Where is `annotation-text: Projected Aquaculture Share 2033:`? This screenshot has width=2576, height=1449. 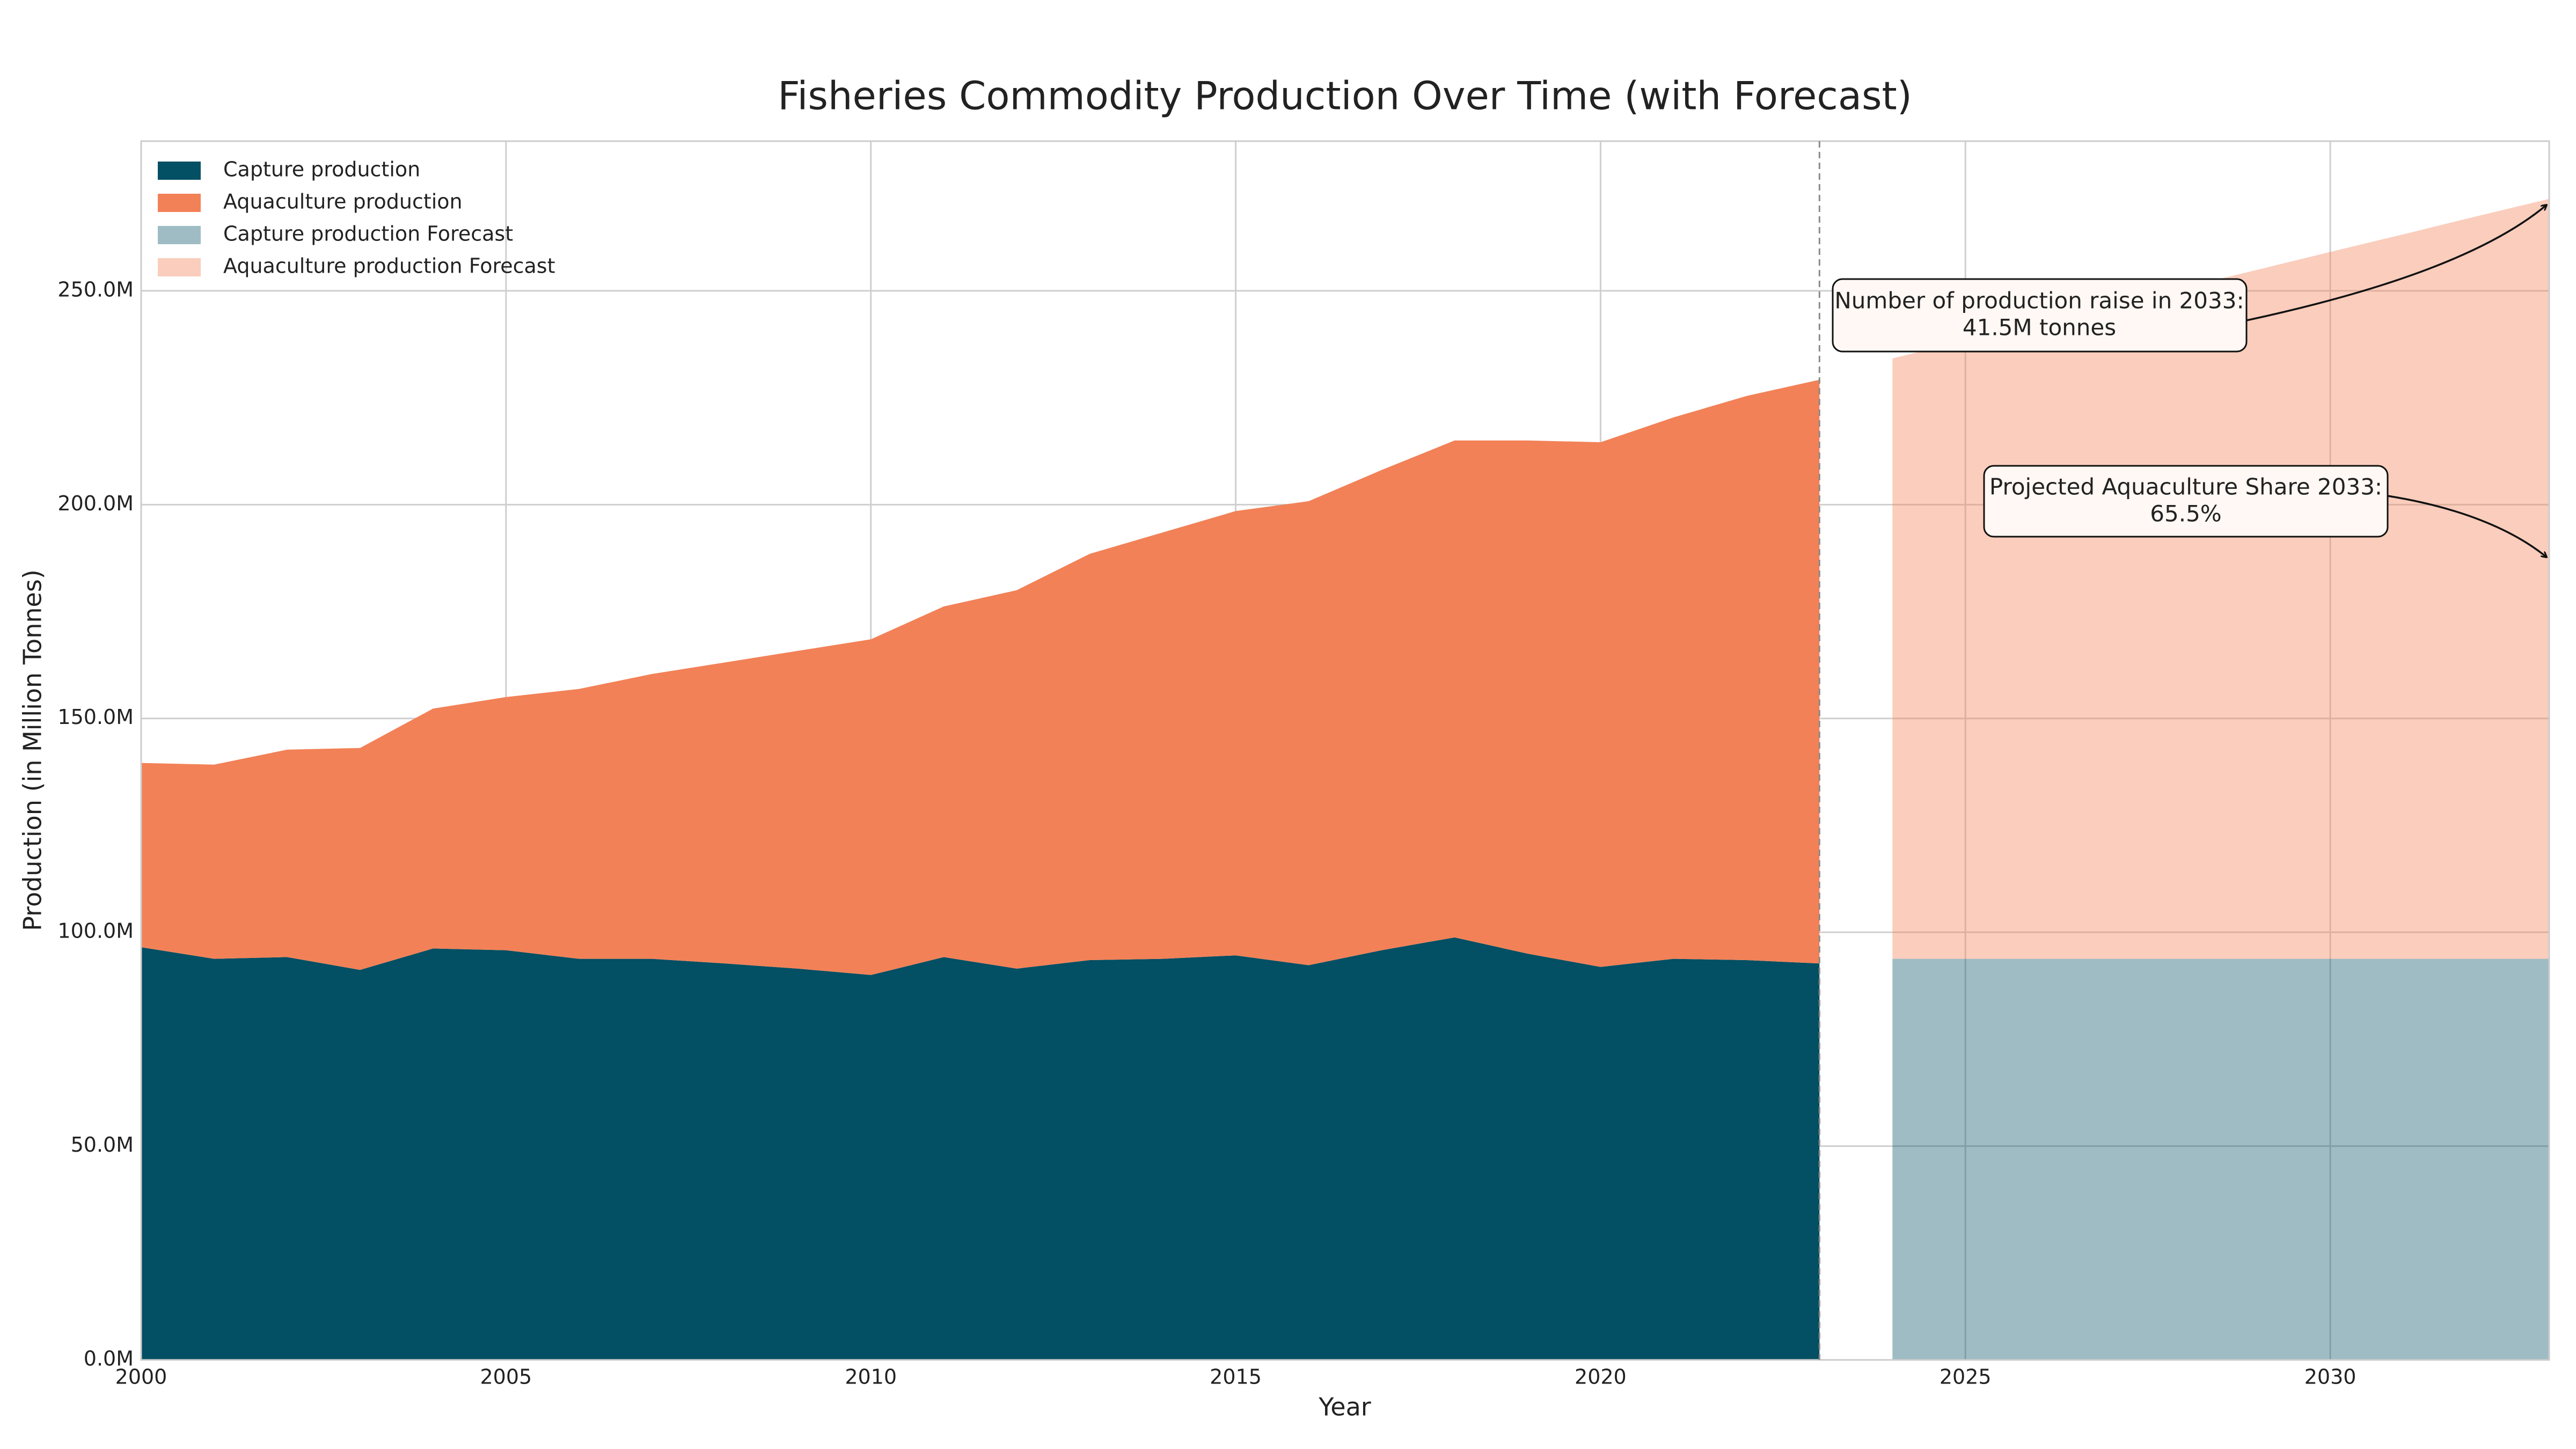
annotation-text: Projected Aquaculture Share 2033: is located at coordinates (2185, 487).